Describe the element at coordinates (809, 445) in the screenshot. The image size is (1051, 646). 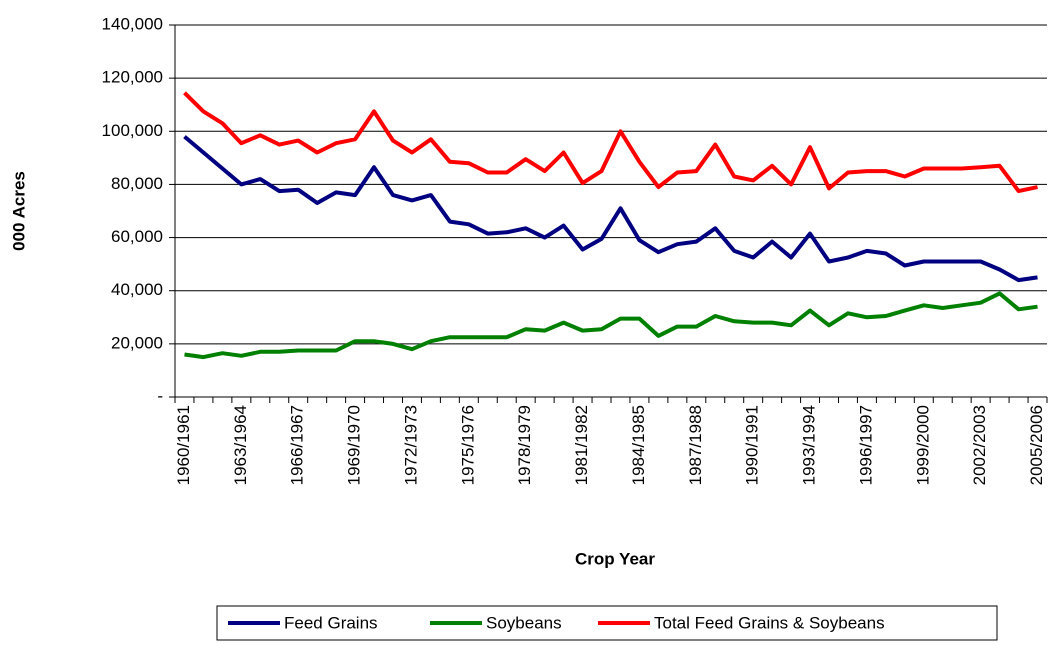
I see `x-tick-label: 1993/1994` at that location.